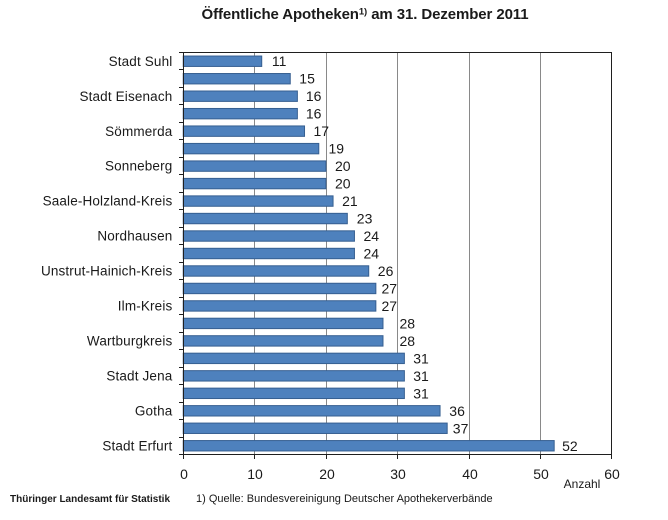 Image resolution: width=668 pixels, height=520 pixels. I want to click on svg-text: 23, so click(365, 219).